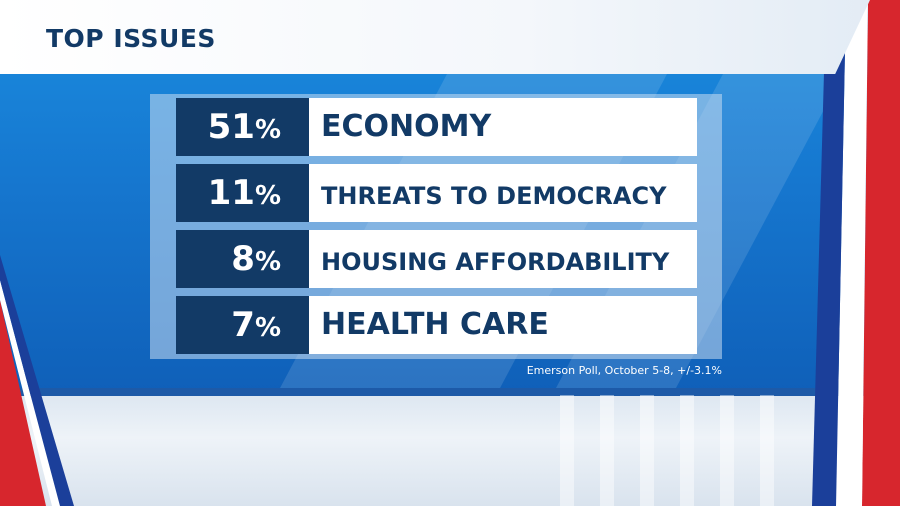 This screenshot has width=900, height=506. What do you see at coordinates (624, 370) in the screenshot?
I see `source-note: Emerson Poll, October 5-8, +/-3.1%` at bounding box center [624, 370].